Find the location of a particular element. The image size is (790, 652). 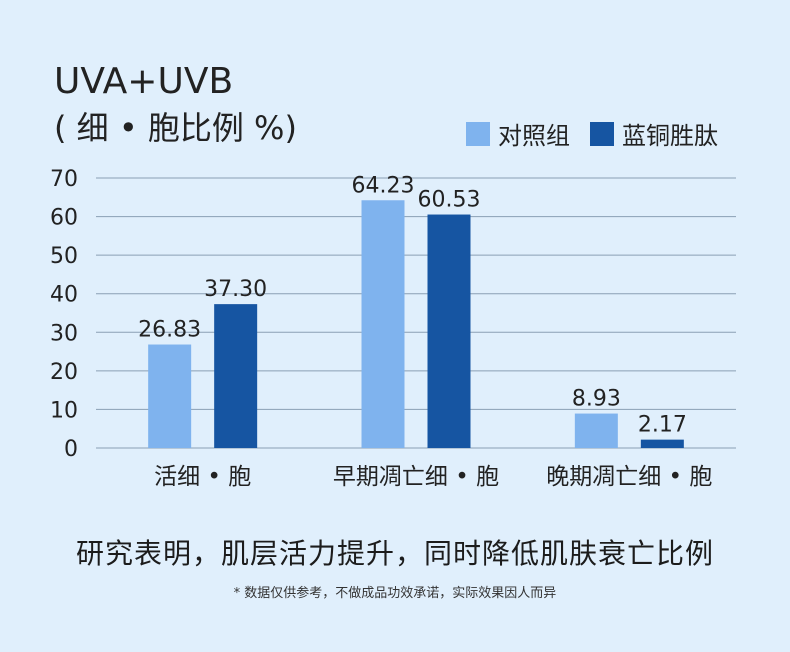

data-label: 64.23 is located at coordinates (383, 185).